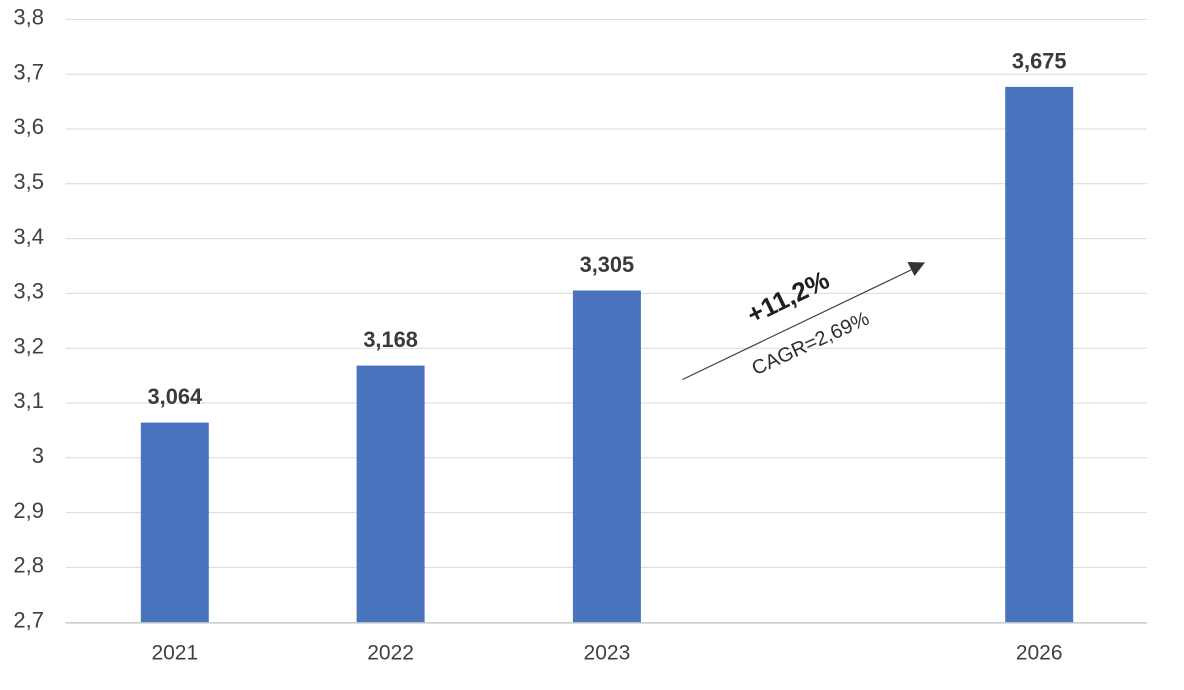 This screenshot has height=690, width=1184. I want to click on svg-text: 3,305, so click(607, 264).